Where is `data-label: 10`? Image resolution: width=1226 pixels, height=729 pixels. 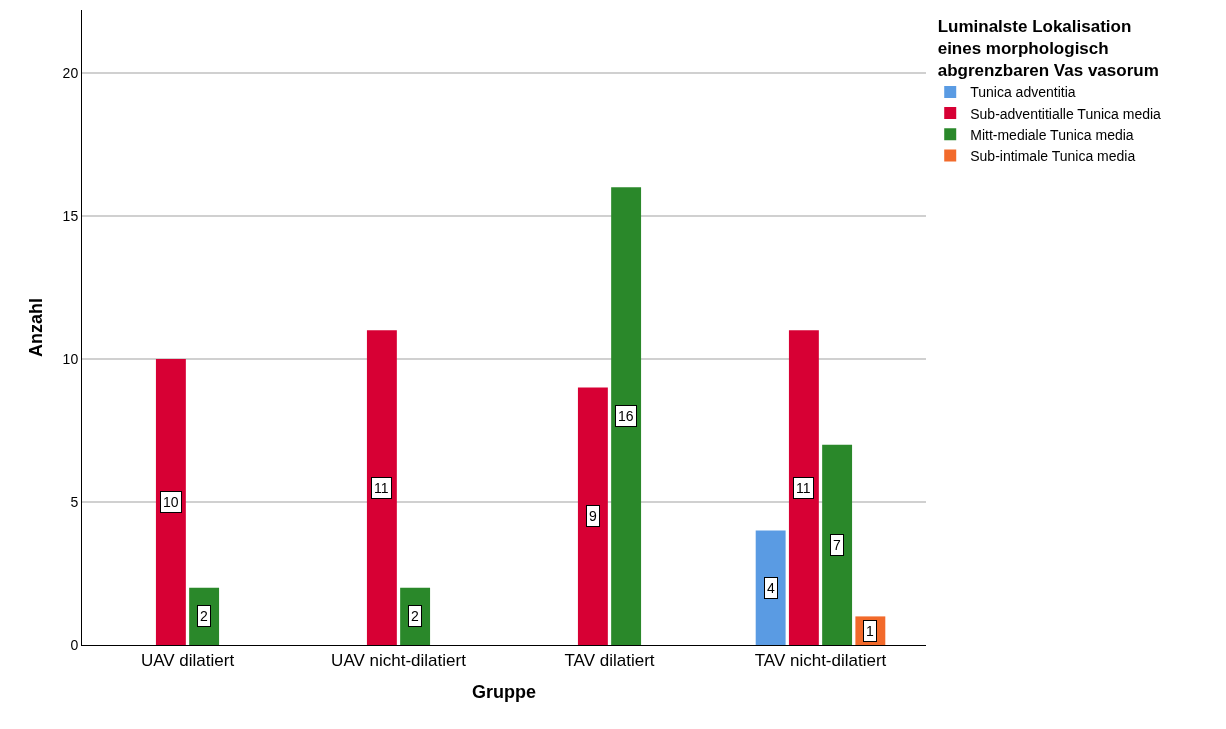 data-label: 10 is located at coordinates (171, 502).